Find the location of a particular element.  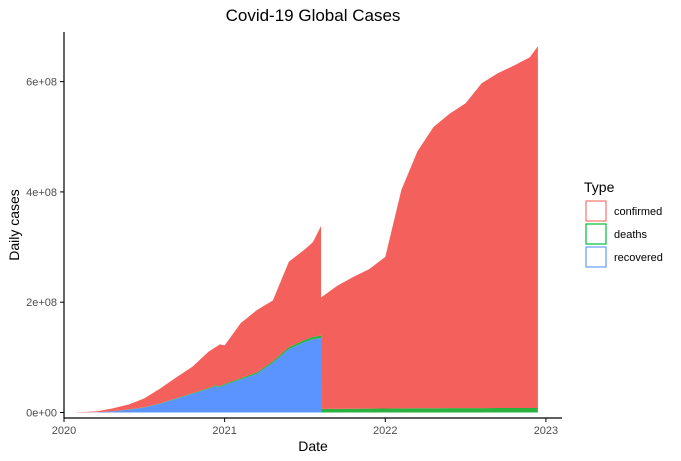

y-tick-label: 6e+08 is located at coordinates (41, 83).